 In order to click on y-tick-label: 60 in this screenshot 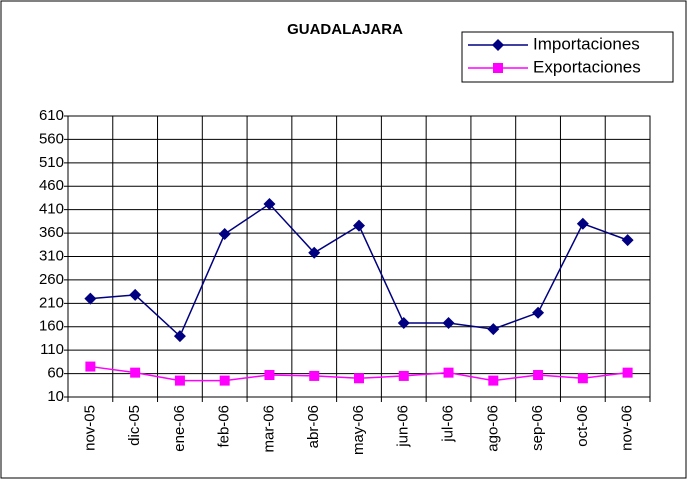, I will do `click(55, 373)`.